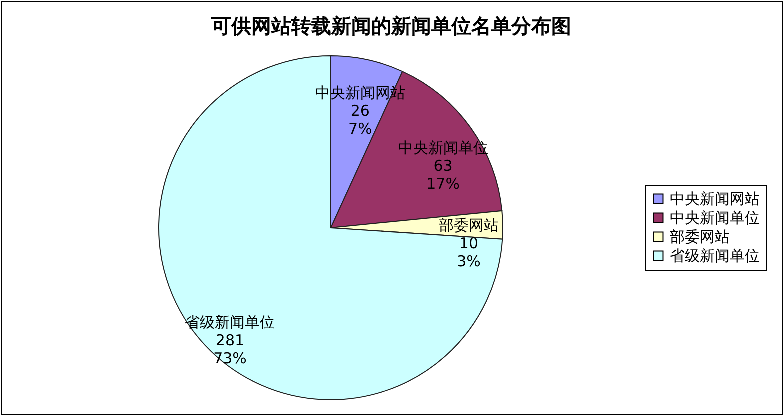 The height and width of the screenshot is (415, 783). I want to click on legend-label: 省级新闻单位, so click(715, 256).